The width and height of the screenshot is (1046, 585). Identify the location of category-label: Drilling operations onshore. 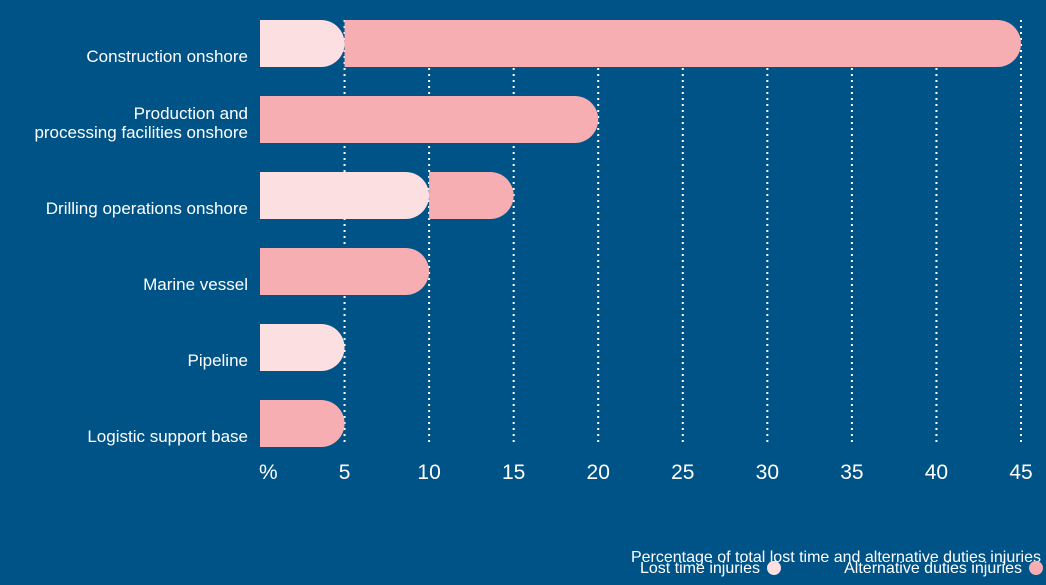
(147, 208).